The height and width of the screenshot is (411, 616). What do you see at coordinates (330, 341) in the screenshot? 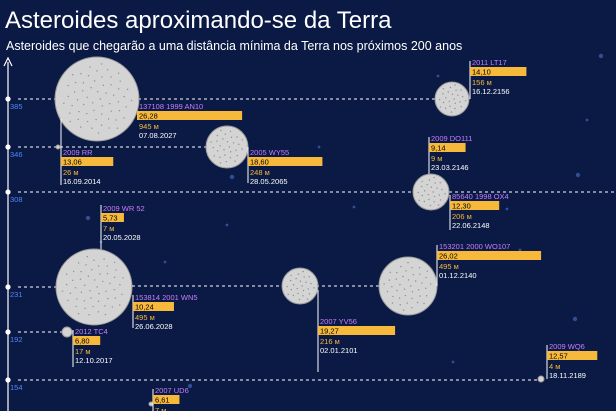
I see `size-label: 216 м` at bounding box center [330, 341].